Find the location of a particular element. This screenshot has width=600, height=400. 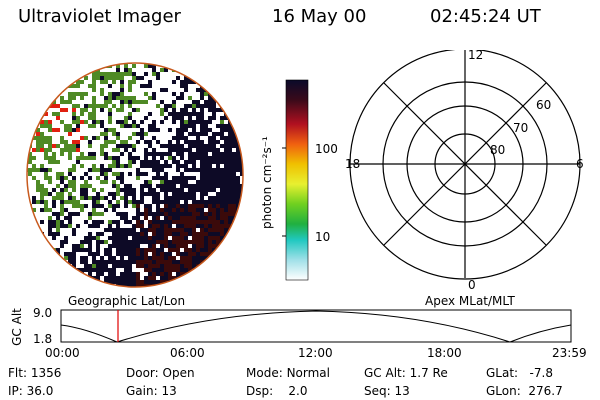

timeline-frame is located at coordinates (316, 326).